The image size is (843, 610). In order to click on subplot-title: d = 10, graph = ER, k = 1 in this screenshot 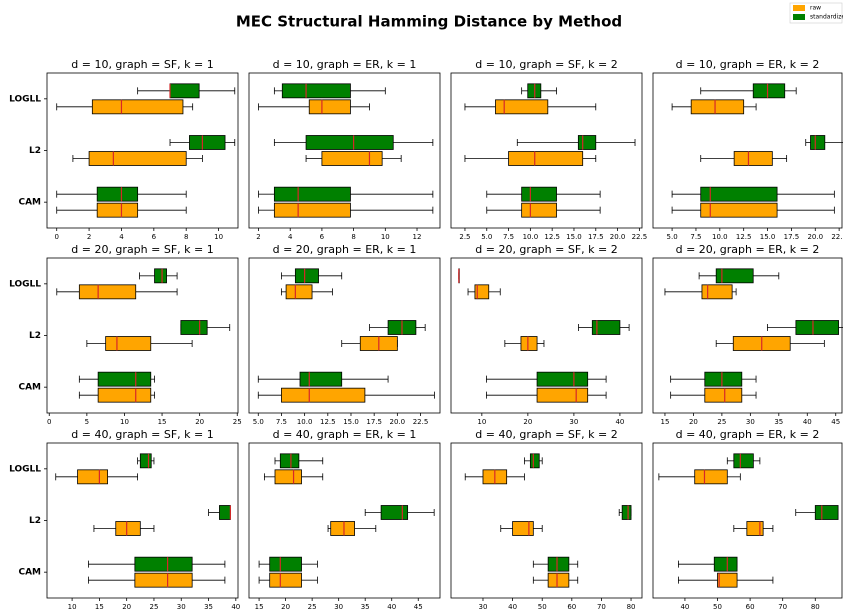, I will do `click(345, 64)`.